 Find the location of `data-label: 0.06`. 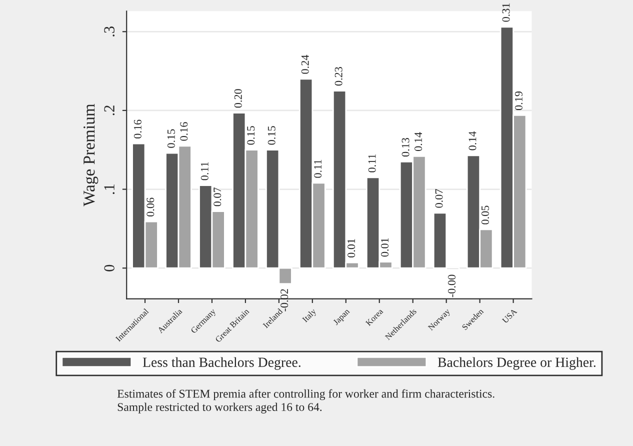

data-label: 0.06 is located at coordinates (150, 207).